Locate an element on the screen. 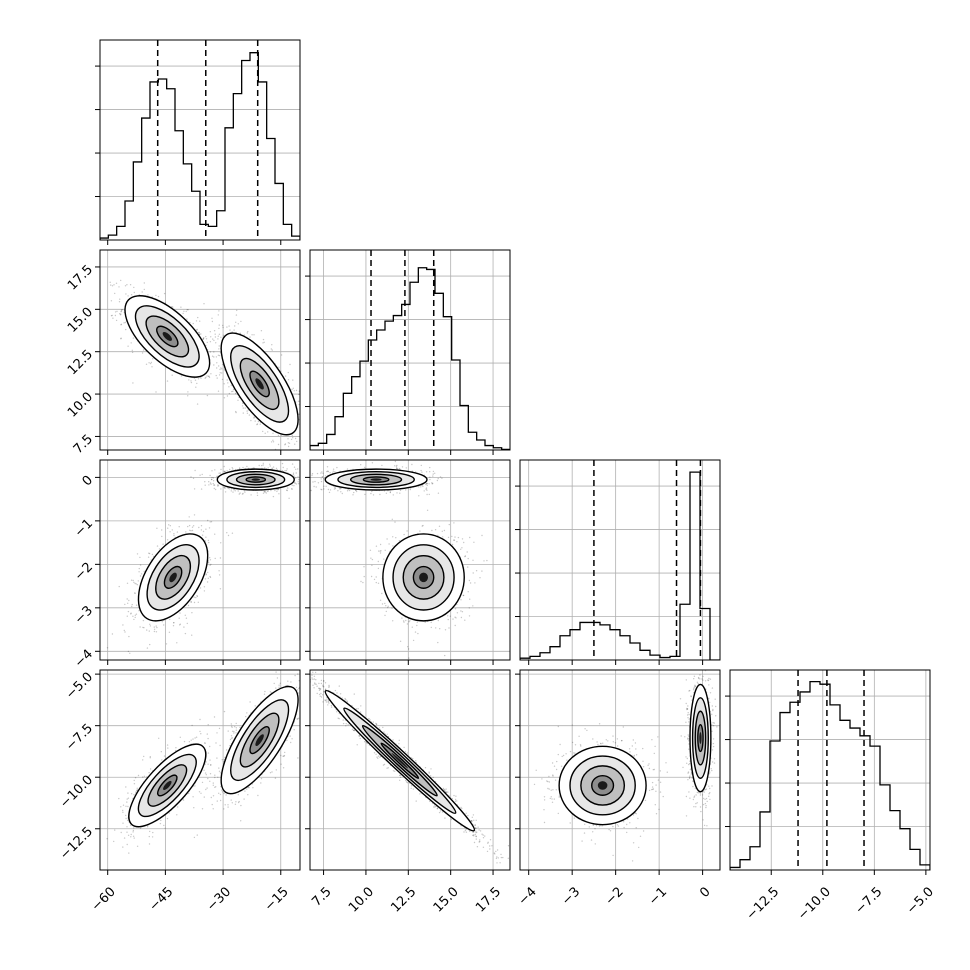 The image size is (970, 970). panel-r2-c1 is located at coordinates (408, 562).